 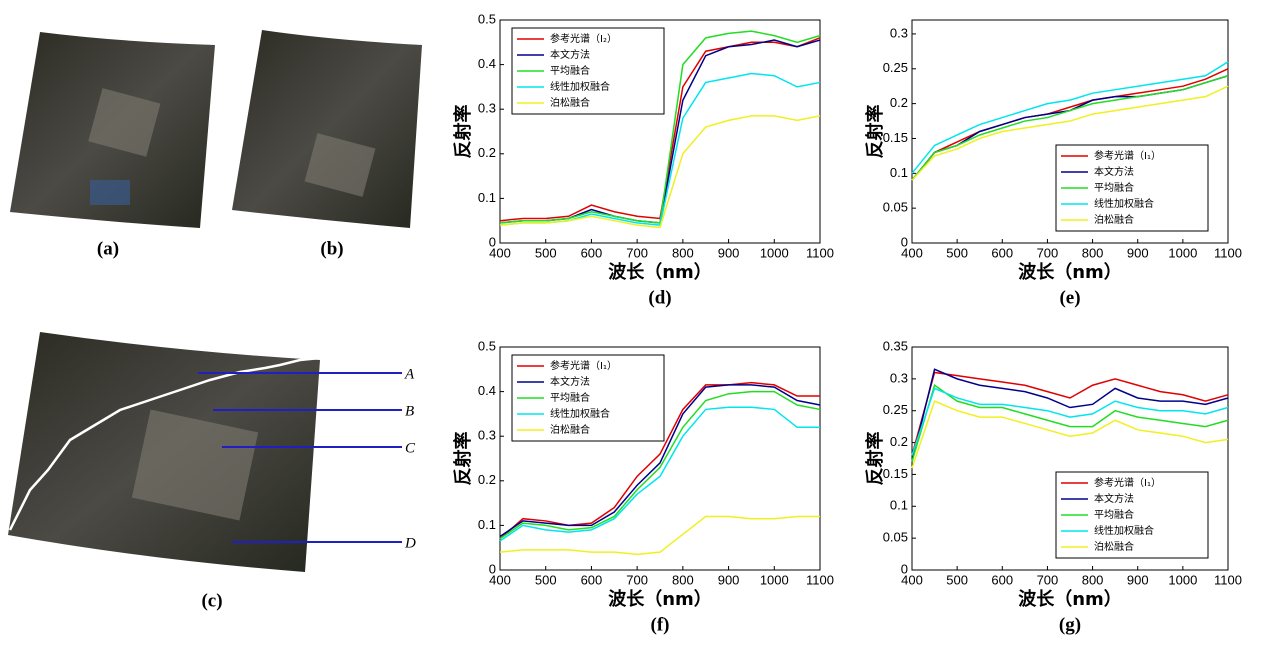 I want to click on image-caption: (a), so click(x=108, y=248).